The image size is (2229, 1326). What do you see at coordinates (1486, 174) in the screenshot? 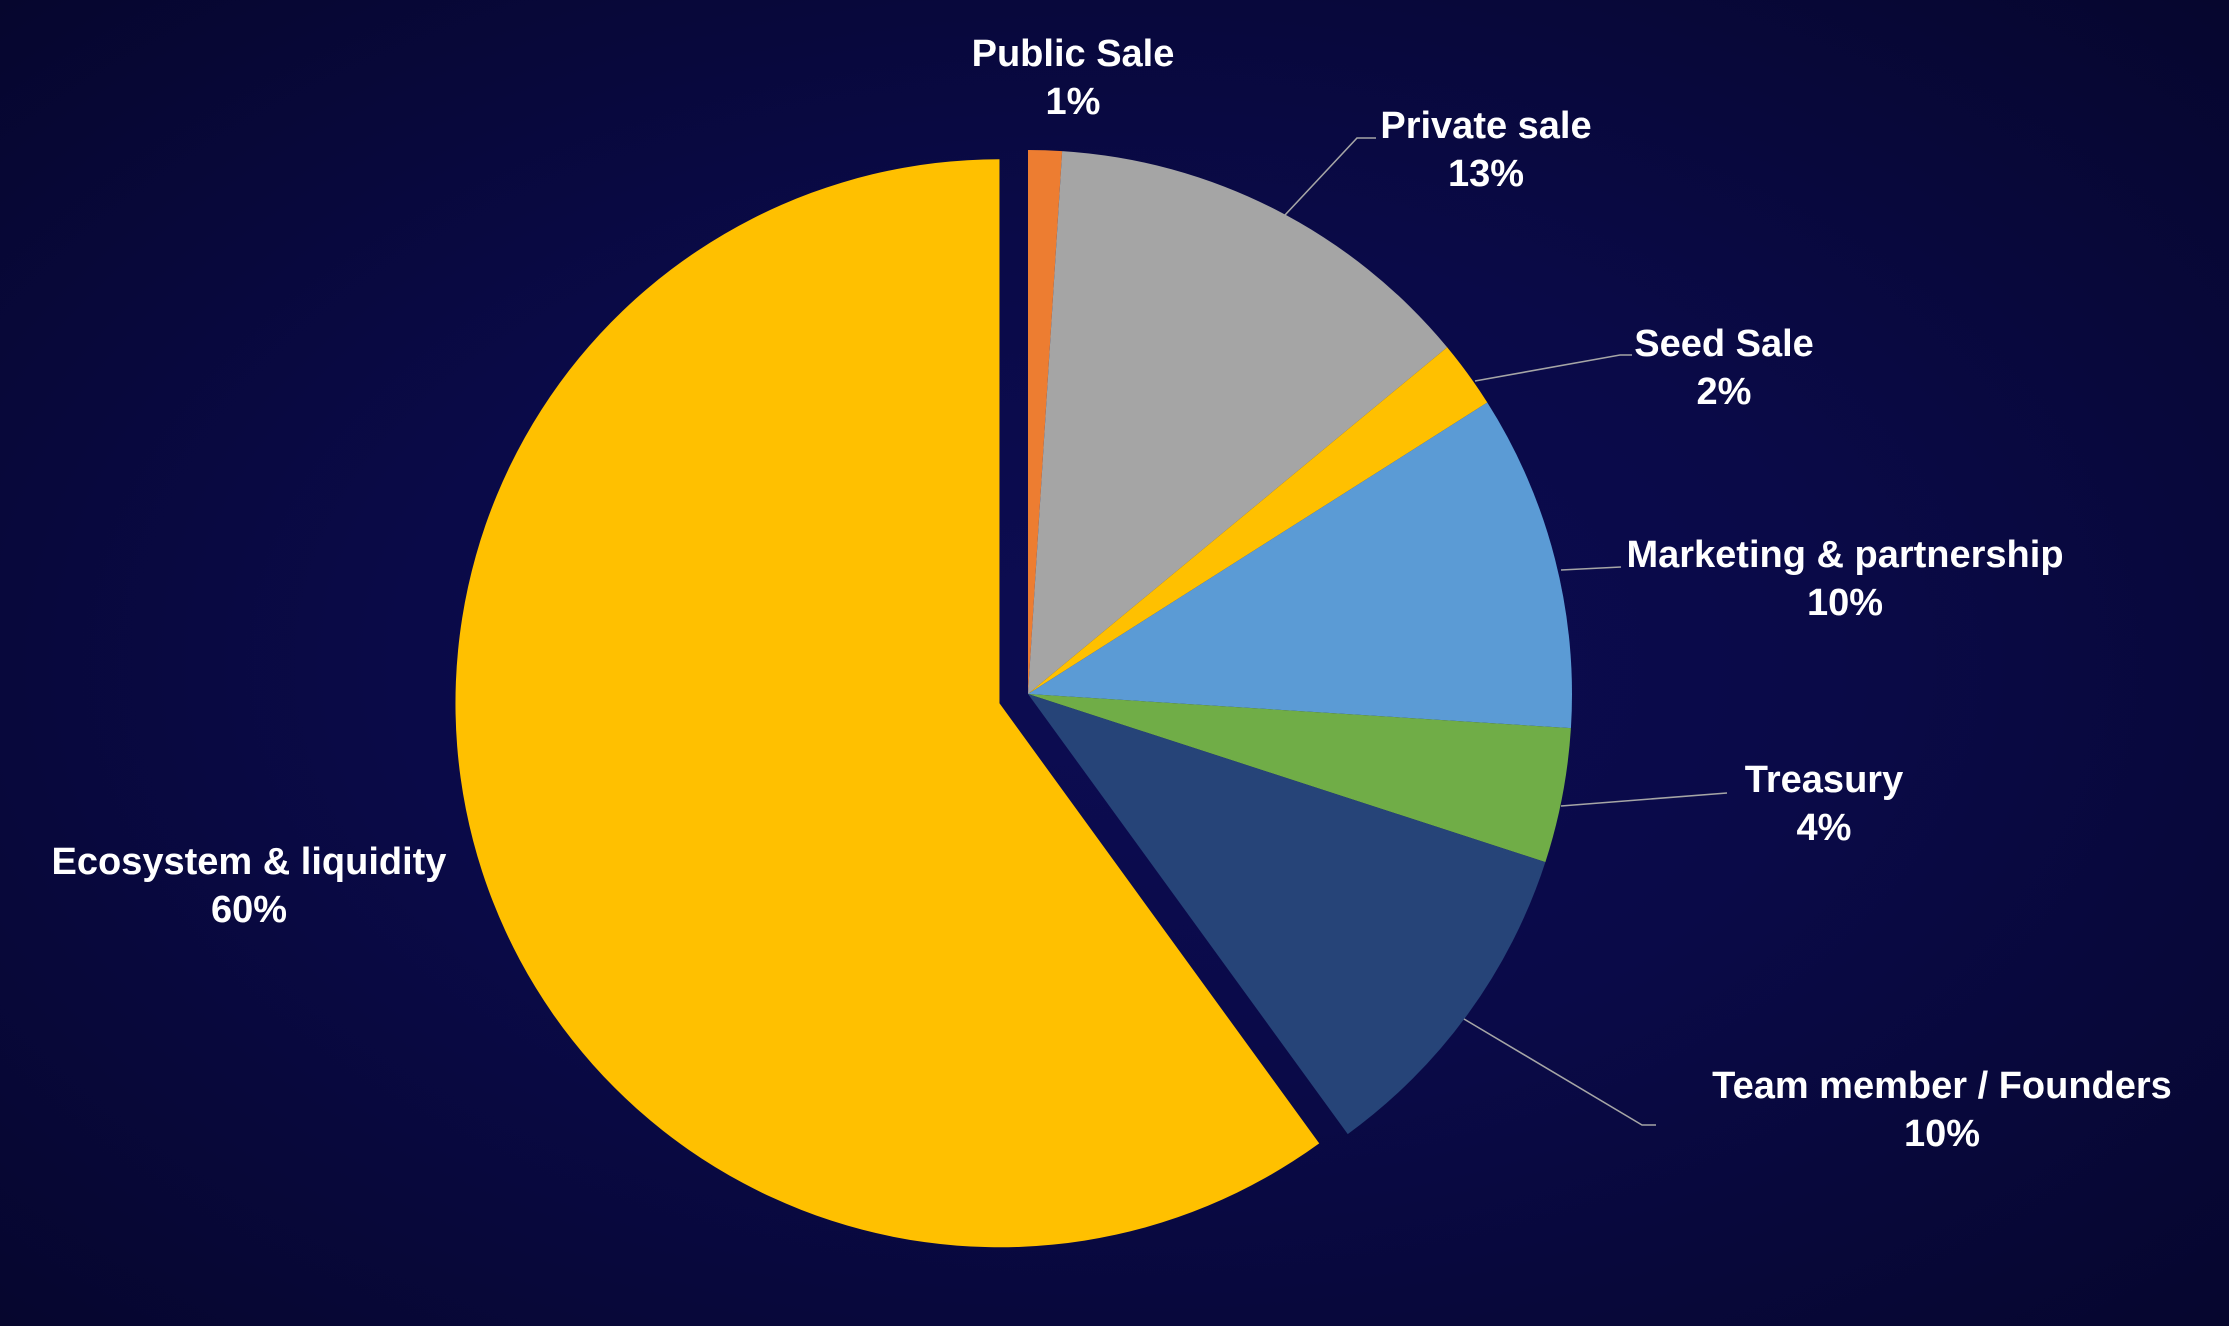
I see `value-private-sale: 13%` at bounding box center [1486, 174].